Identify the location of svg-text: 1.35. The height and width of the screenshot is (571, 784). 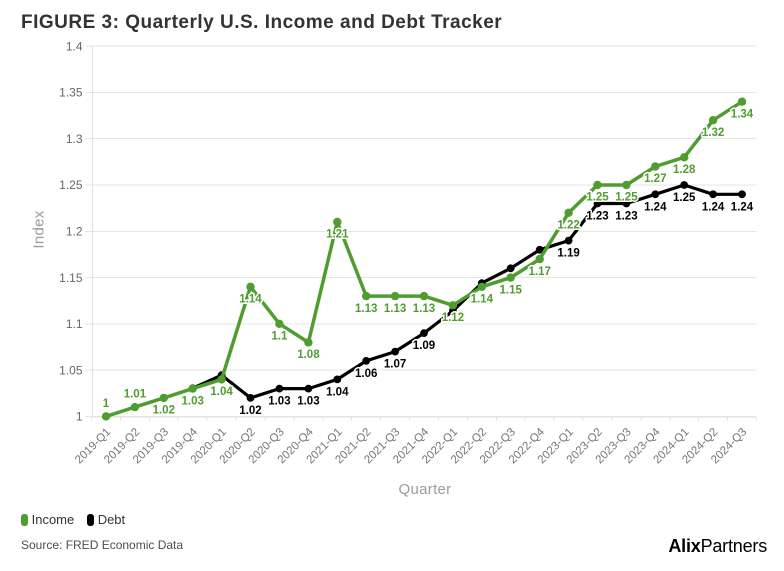
(71, 93).